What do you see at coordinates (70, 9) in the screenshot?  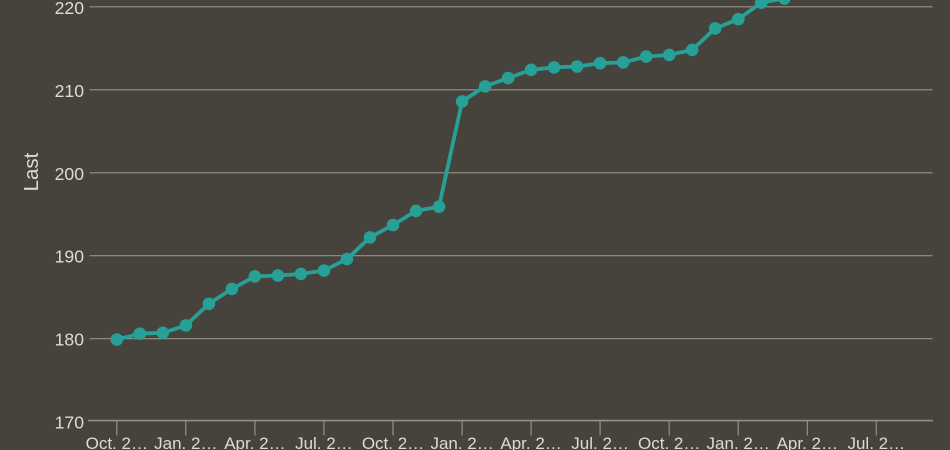 I see `svg-text: 220` at bounding box center [70, 9].